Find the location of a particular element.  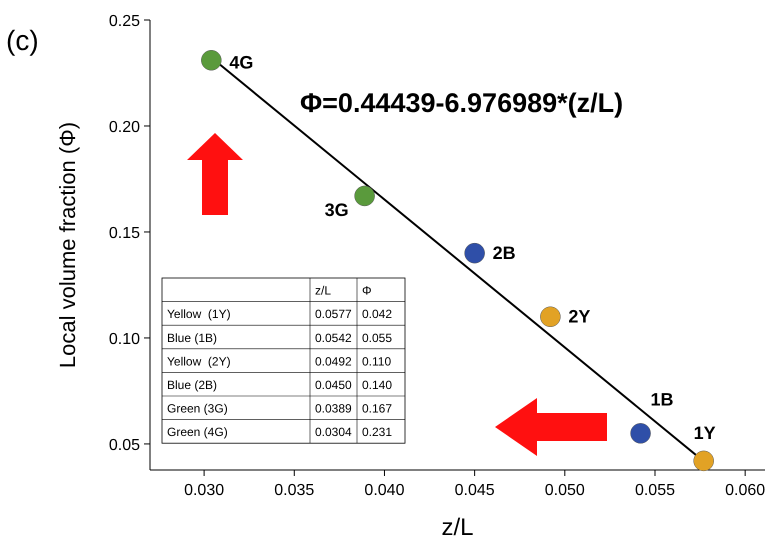

text: (c) is located at coordinates (22, 40).